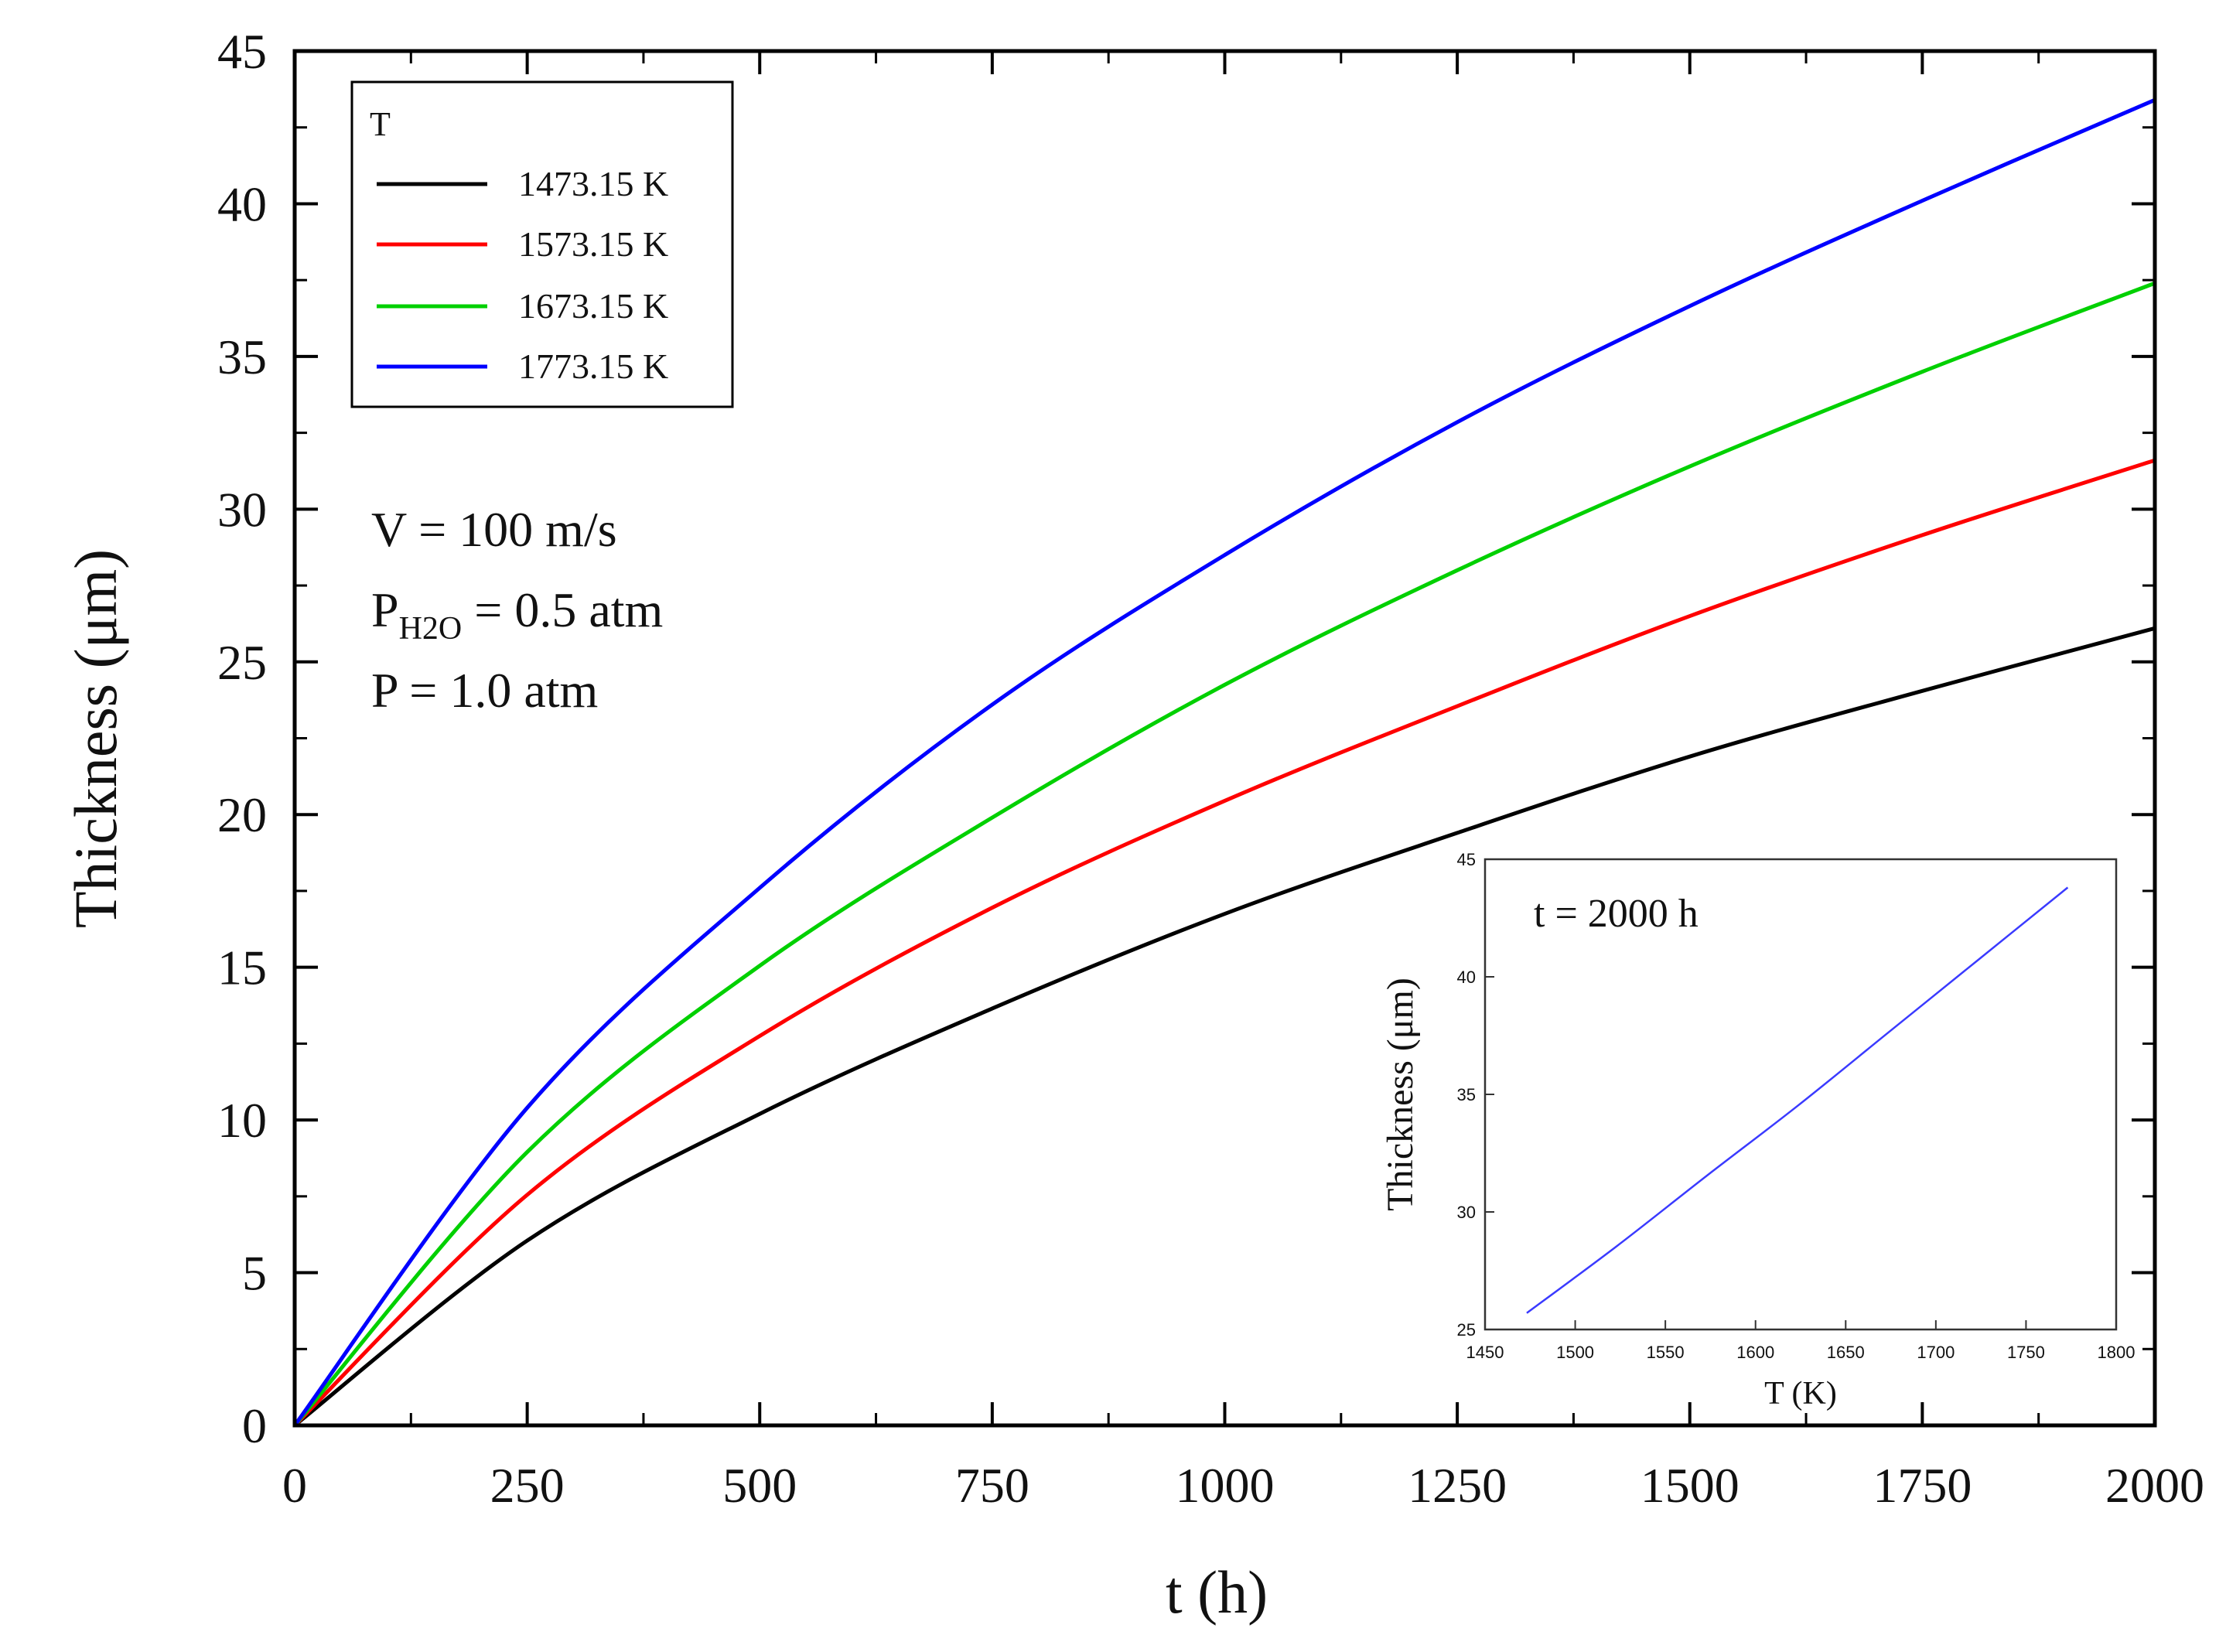 The height and width of the screenshot is (1652, 2226). What do you see at coordinates (2026, 1352) in the screenshot?
I see `inset-x-tick-label: 1750` at bounding box center [2026, 1352].